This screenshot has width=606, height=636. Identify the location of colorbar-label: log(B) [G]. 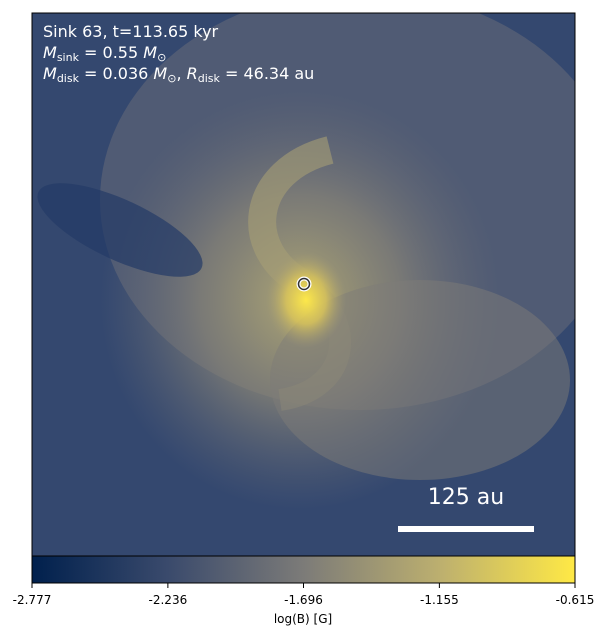
(303, 619).